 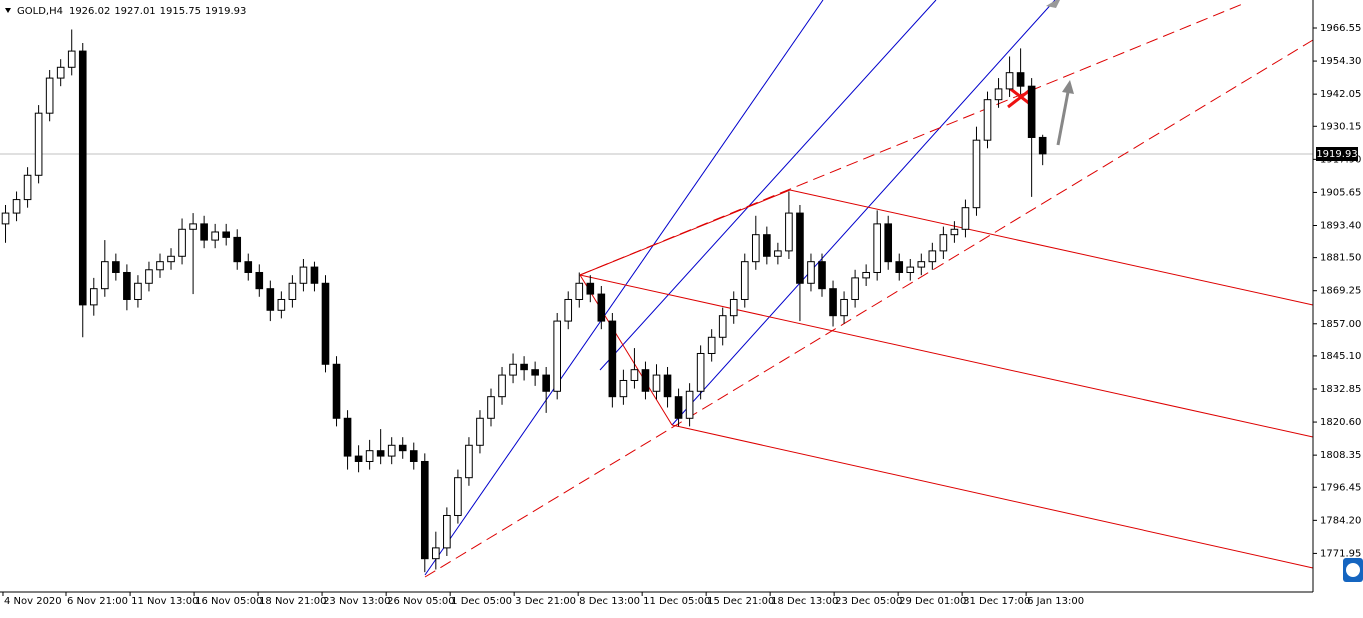 What do you see at coordinates (225, 11) in the screenshot?
I see `last-close: 1919.93` at bounding box center [225, 11].